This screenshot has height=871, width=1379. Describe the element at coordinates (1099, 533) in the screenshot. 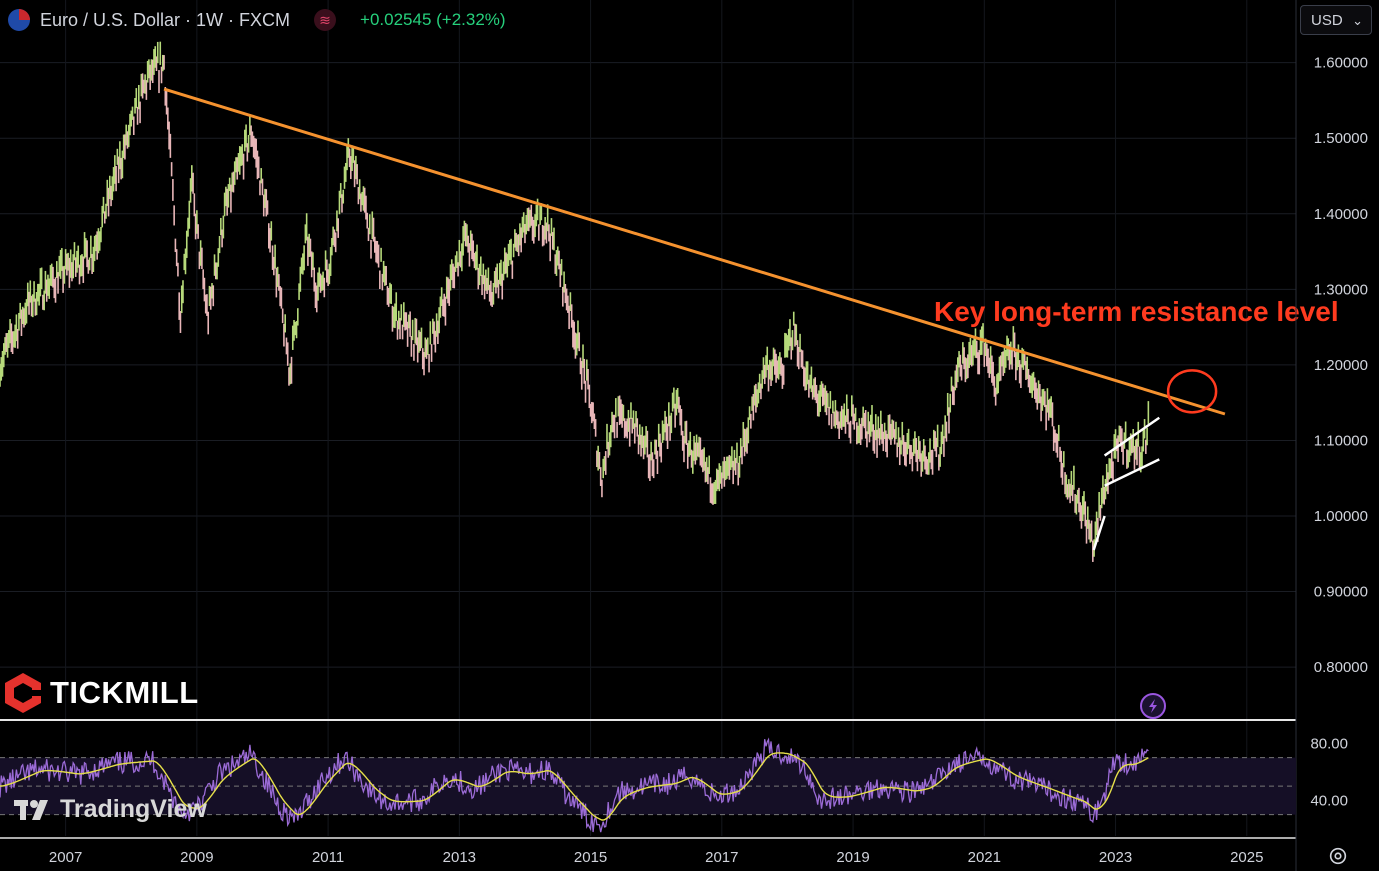

I see `channel-entry-line` at that location.